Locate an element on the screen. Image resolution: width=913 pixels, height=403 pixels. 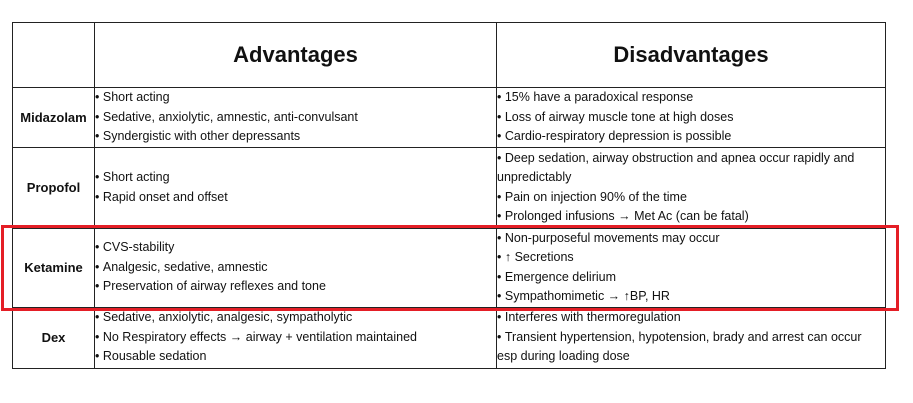
list-item: Rousable sedation is located at coordinates (295, 357).